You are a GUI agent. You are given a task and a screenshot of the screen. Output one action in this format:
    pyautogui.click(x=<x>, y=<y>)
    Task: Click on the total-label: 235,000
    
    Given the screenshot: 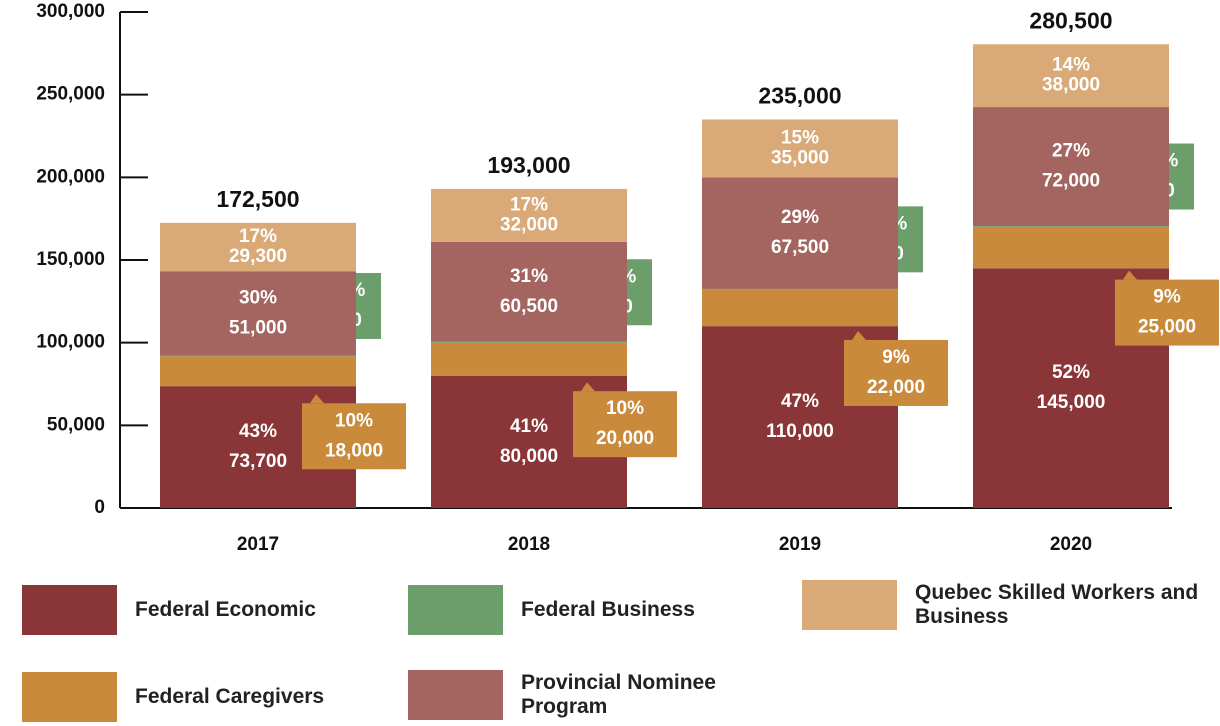 What is the action you would take?
    pyautogui.click(x=799, y=96)
    